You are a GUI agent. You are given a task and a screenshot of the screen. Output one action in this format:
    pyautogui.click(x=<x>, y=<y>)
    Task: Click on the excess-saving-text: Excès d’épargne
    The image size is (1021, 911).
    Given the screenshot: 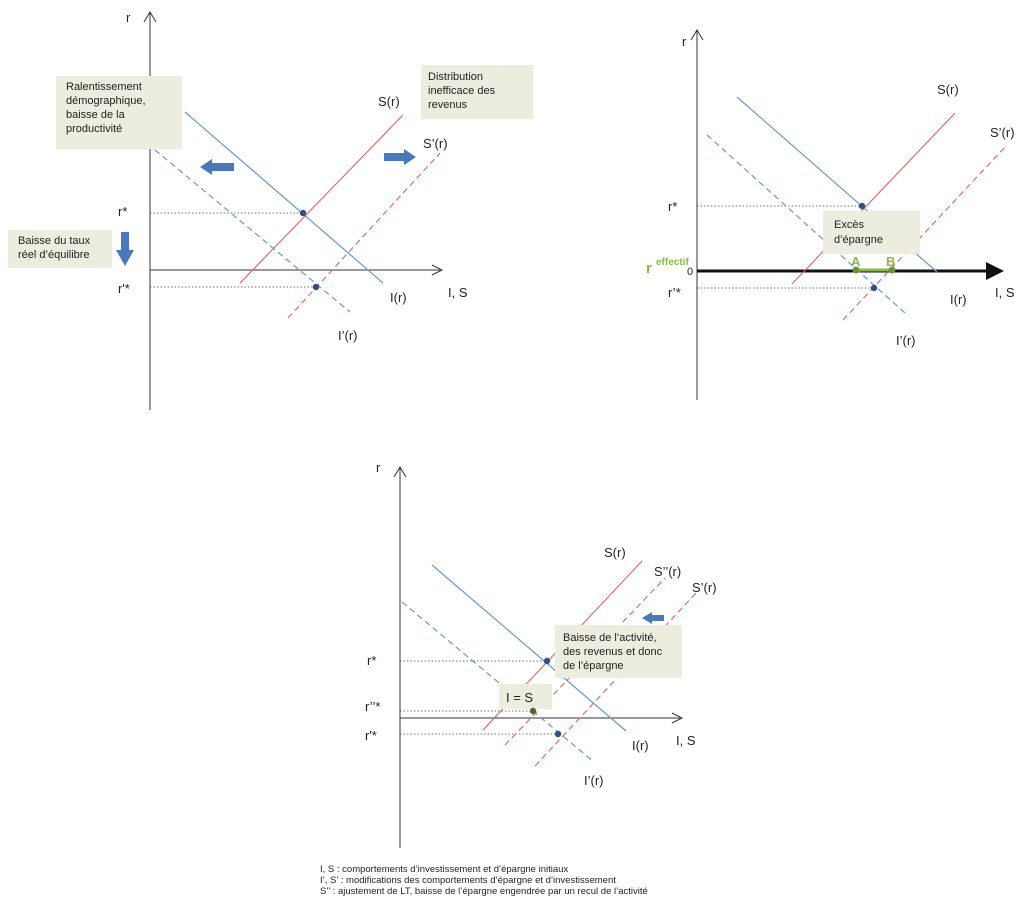 What is the action you would take?
    pyautogui.click(x=858, y=232)
    